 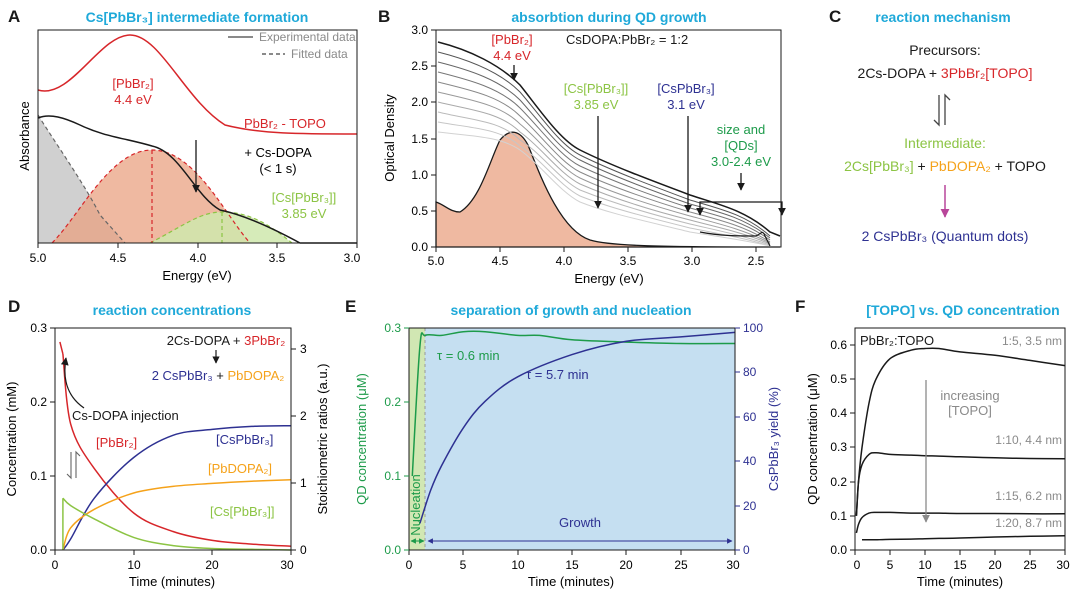 What do you see at coordinates (195, 254) in the screenshot?
I see `panel-a-xticks: 5.0 4.5 4.0 3.5 3.0` at bounding box center [195, 254].